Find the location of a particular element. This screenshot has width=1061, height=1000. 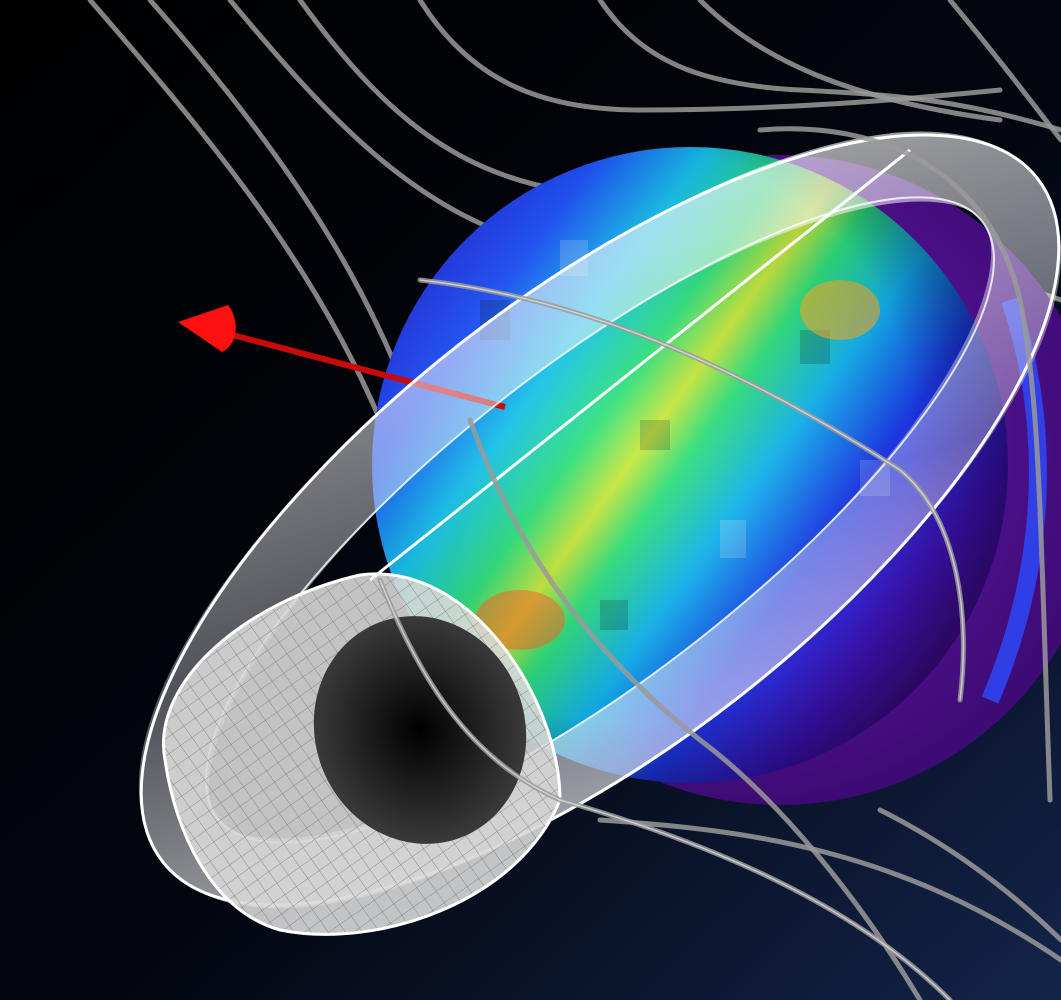

torus-end-edge is located at coordinates (362, 754).